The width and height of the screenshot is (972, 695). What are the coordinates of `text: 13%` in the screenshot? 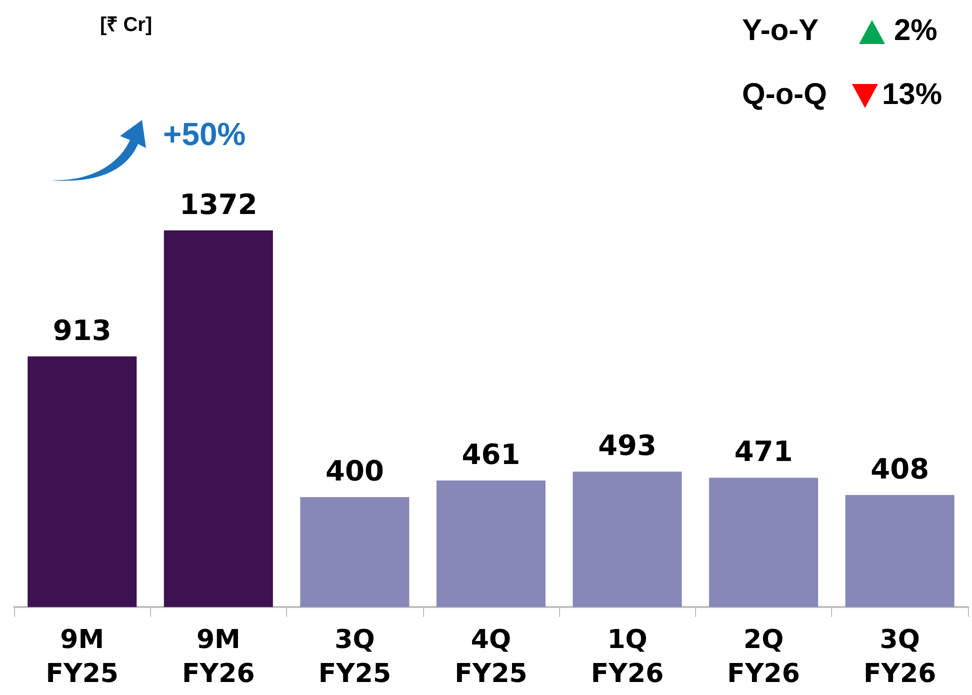 It's located at (912, 95).